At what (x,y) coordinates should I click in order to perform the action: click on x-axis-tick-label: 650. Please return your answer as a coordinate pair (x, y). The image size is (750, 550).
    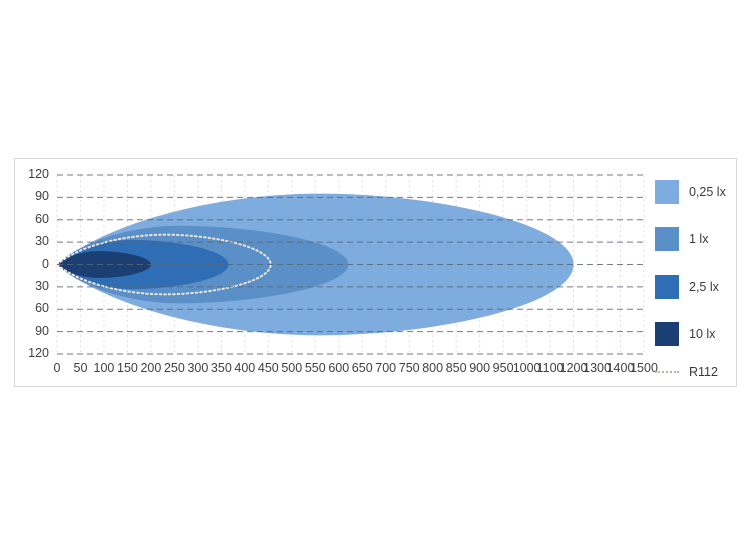
    Looking at the image, I should click on (362, 368).